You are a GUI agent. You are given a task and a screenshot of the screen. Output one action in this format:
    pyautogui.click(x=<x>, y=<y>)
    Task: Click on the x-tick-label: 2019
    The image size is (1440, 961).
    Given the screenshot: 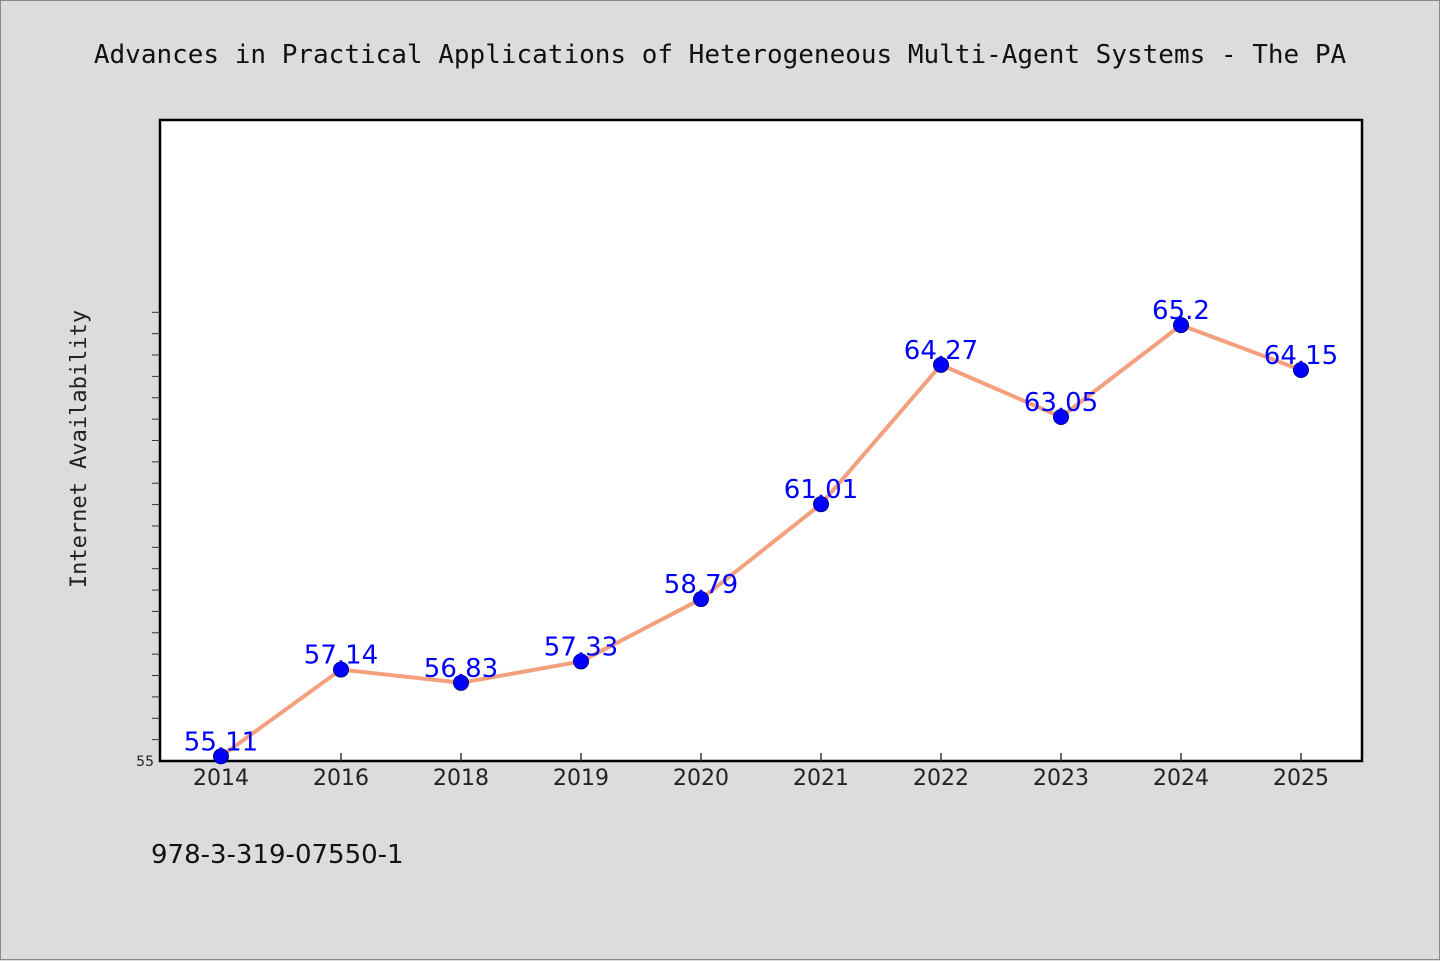 What is the action you would take?
    pyautogui.click(x=581, y=778)
    